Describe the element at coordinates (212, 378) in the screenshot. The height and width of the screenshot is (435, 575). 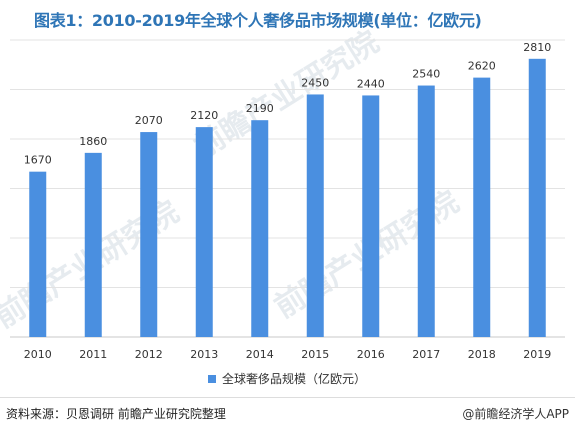
I see `legend-swatch` at that location.